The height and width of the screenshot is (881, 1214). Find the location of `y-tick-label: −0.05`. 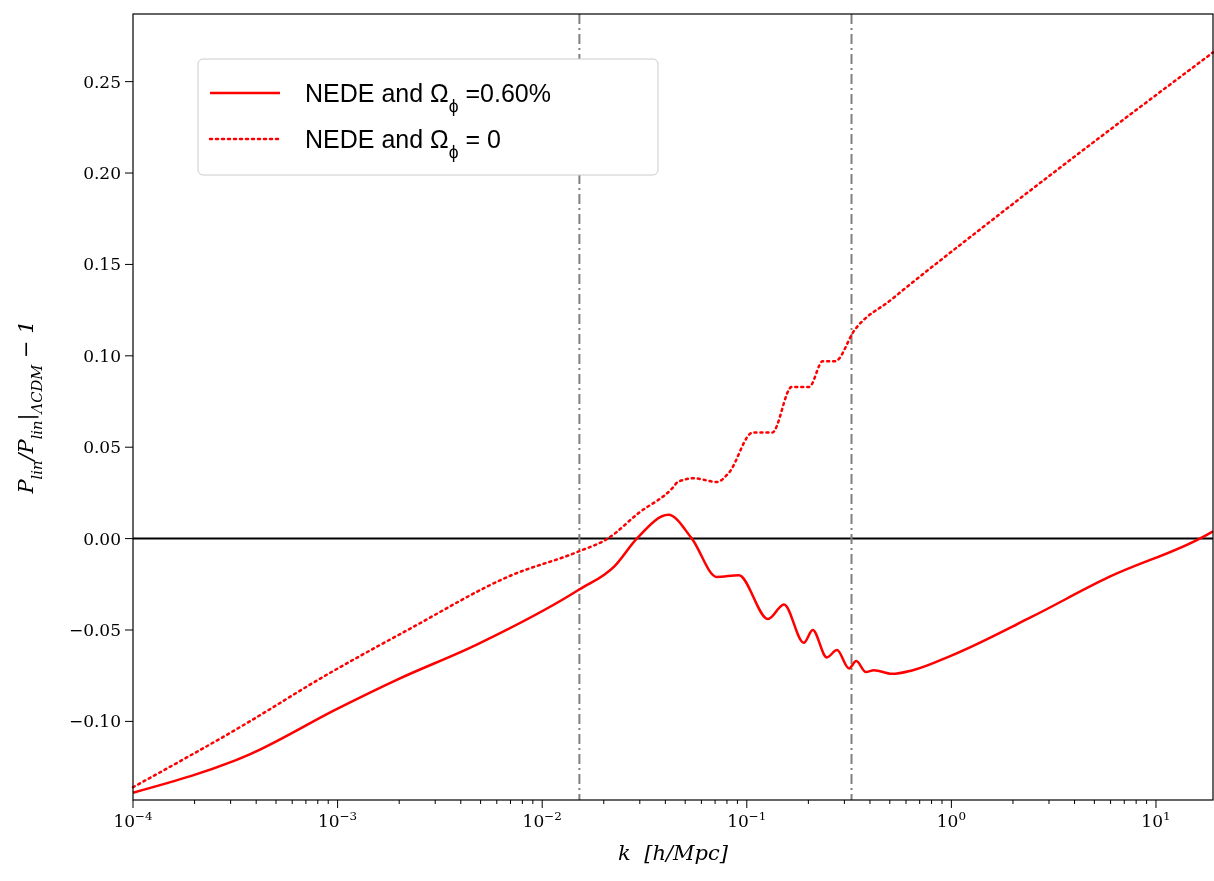

y-tick-label: −0.05 is located at coordinates (94, 629).